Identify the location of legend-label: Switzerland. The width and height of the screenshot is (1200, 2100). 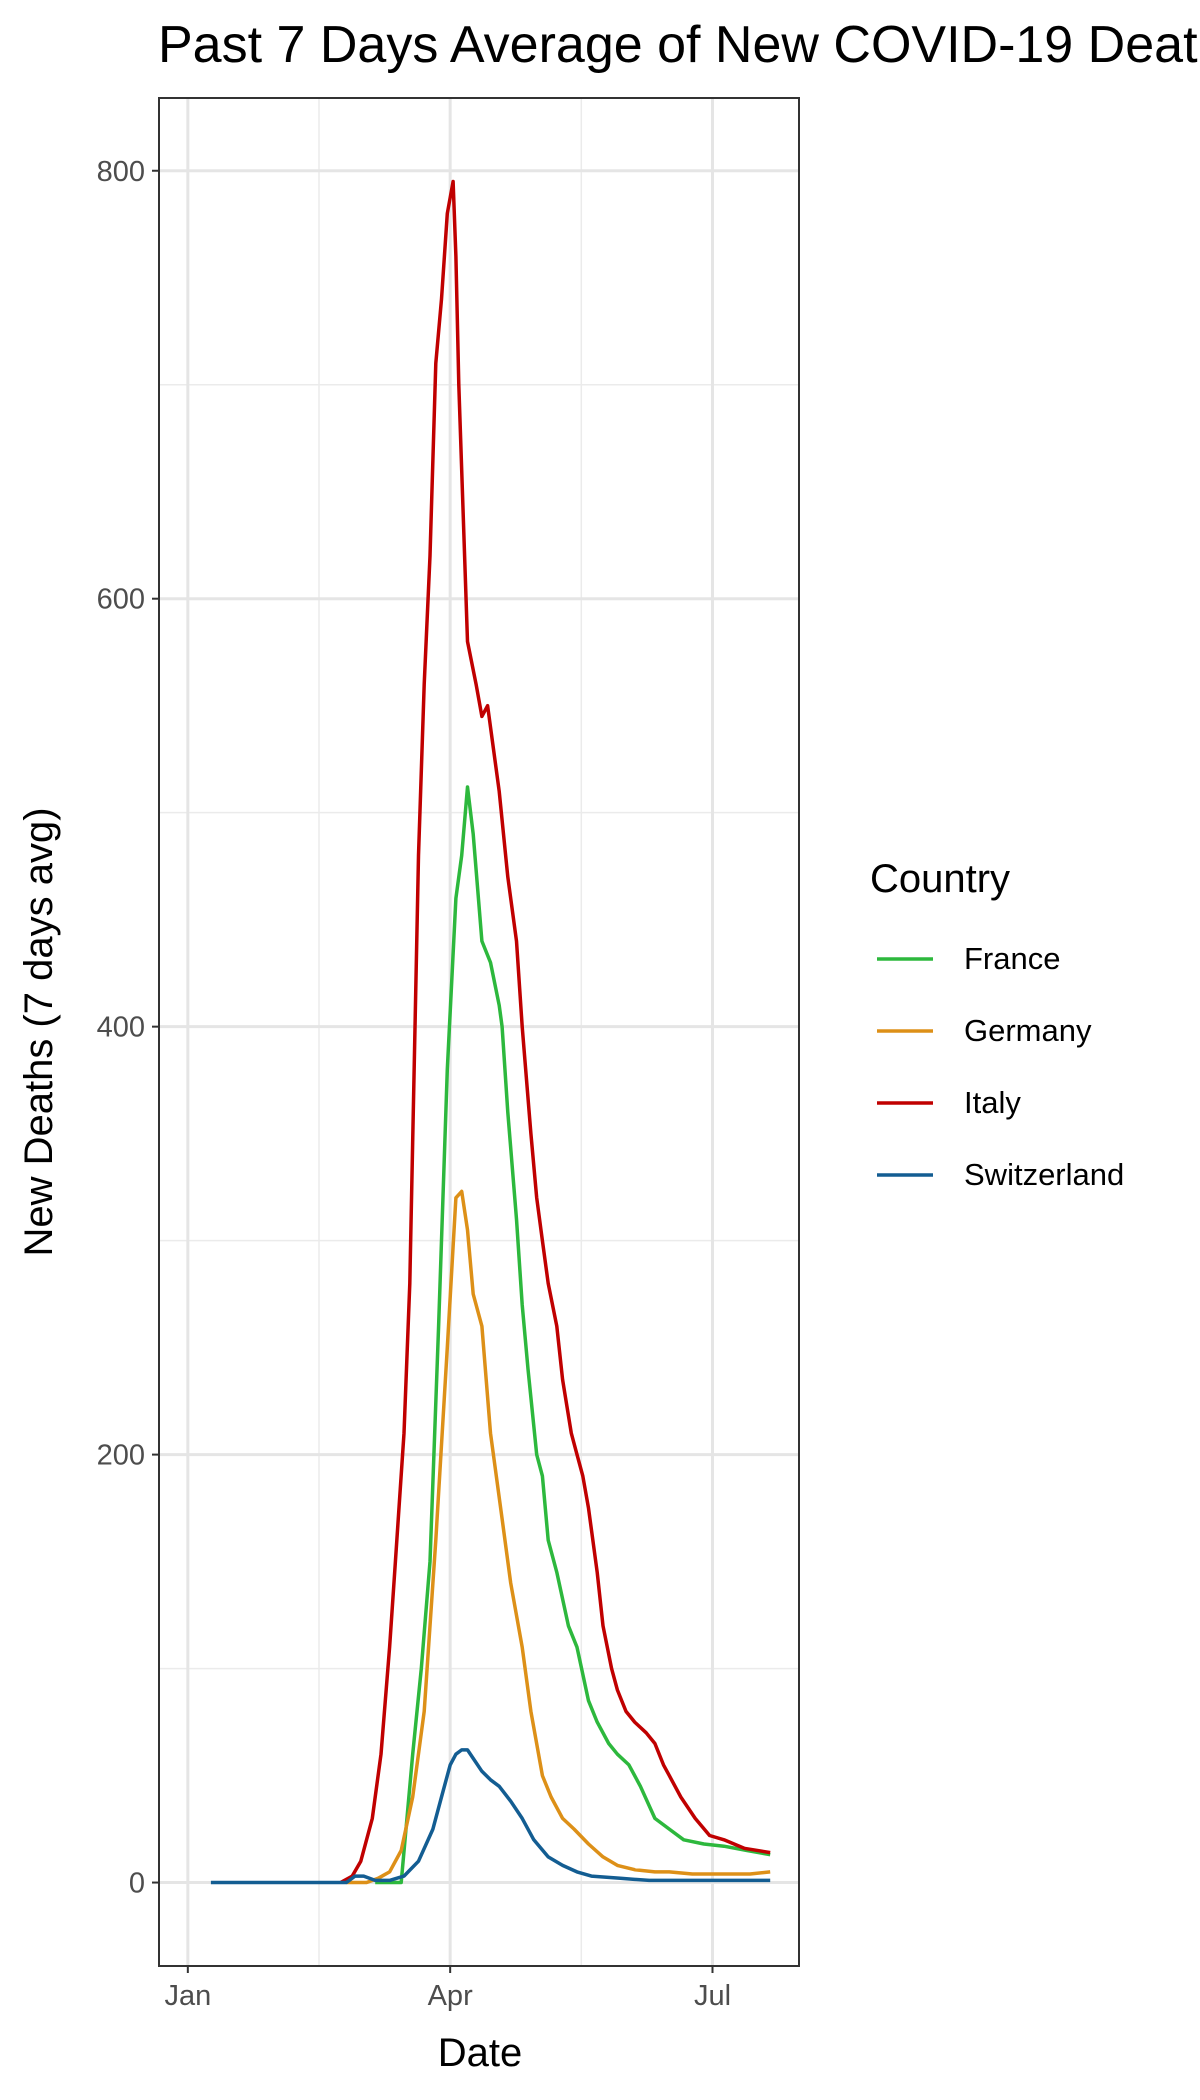
(1044, 1174).